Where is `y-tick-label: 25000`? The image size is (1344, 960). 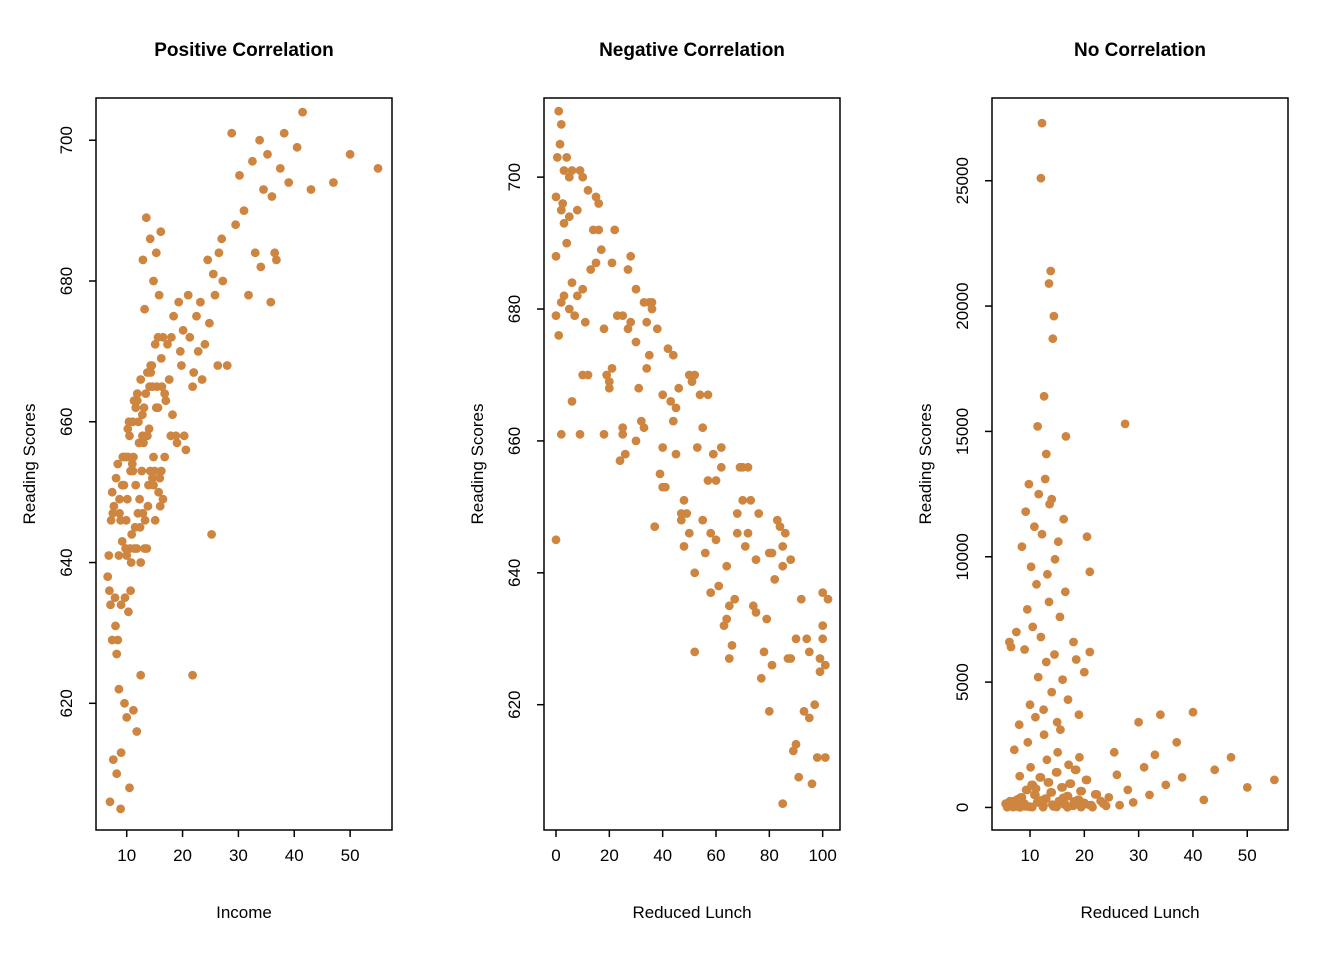
y-tick-label: 25000 is located at coordinates (962, 180).